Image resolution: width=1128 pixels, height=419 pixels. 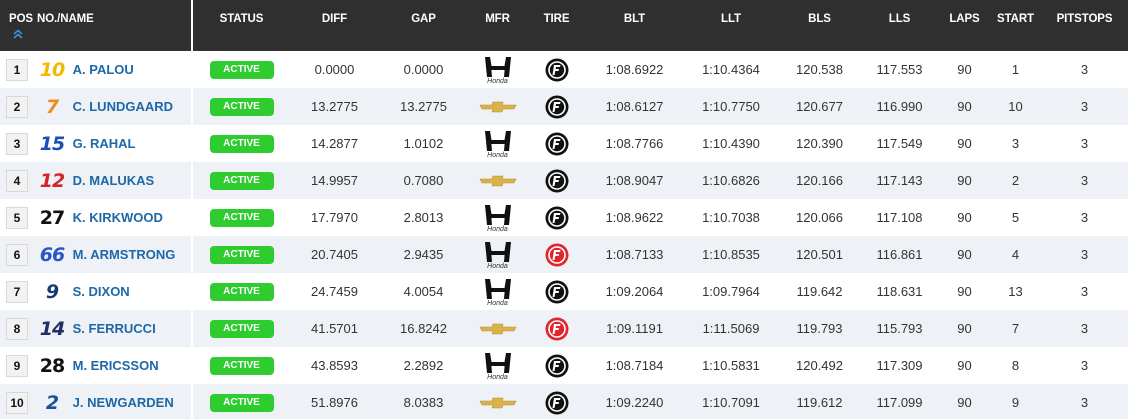 I want to click on driver-name-link: S. FERRUCCI, so click(x=114, y=328).